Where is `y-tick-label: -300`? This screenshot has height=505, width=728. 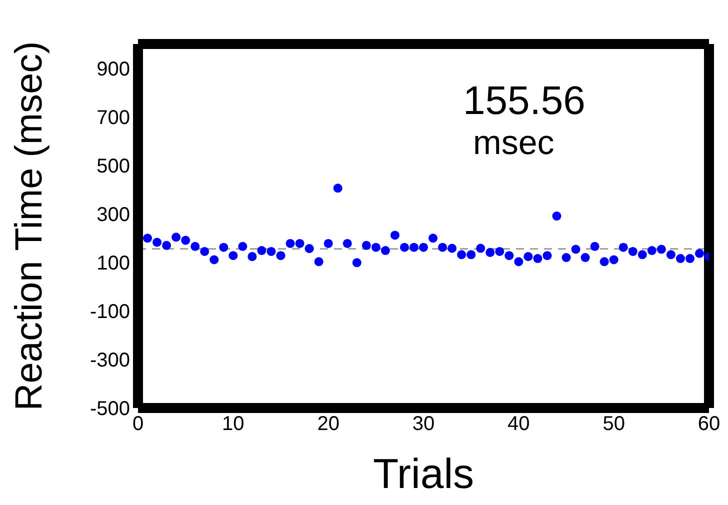
y-tick-label: -300 is located at coordinates (110, 361).